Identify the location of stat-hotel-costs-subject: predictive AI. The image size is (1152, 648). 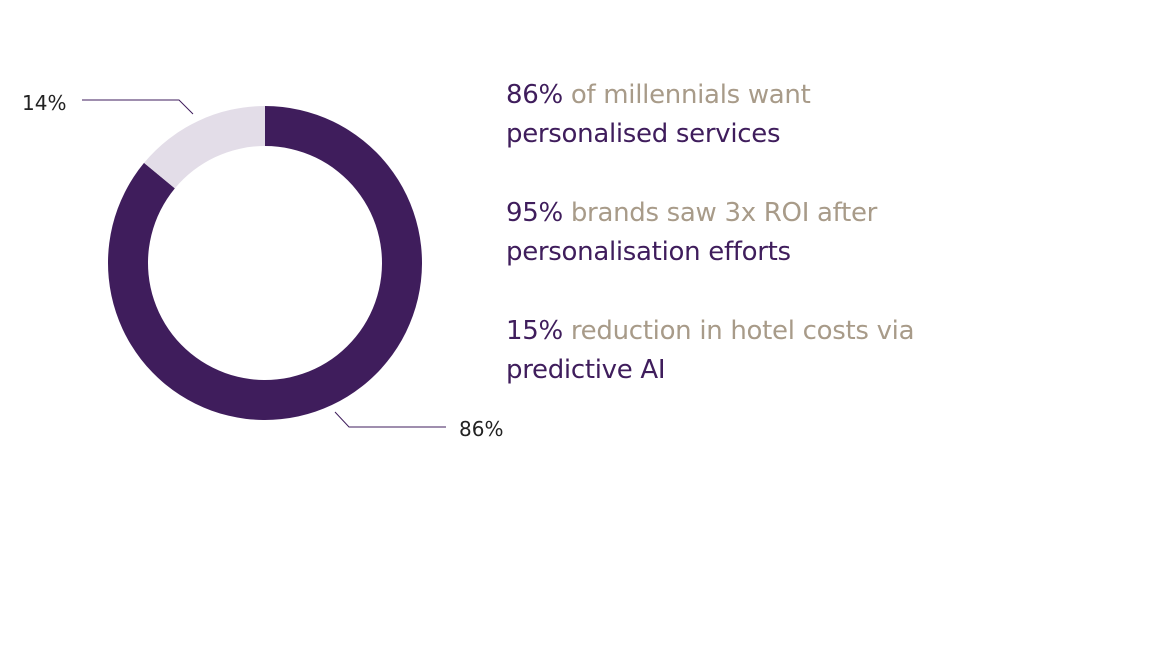
(586, 370).